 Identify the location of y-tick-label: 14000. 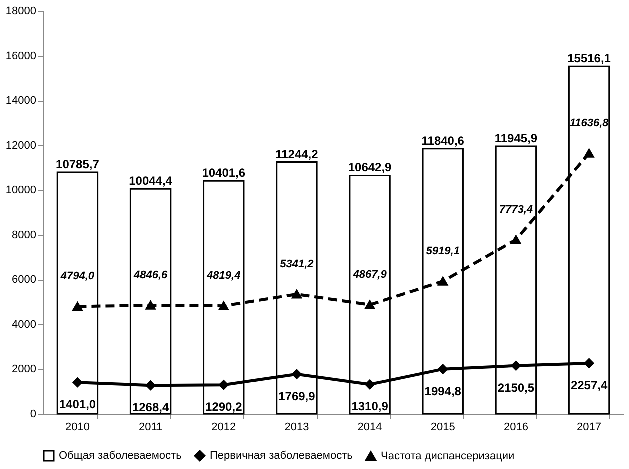
(21, 101).